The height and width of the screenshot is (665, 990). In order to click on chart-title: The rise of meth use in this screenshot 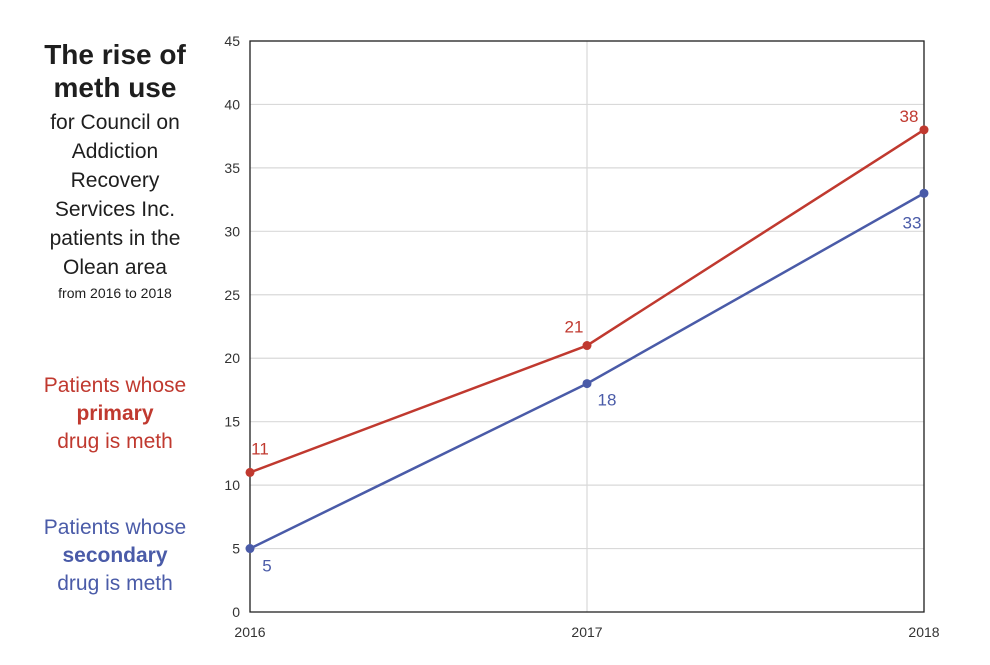, I will do `click(115, 71)`.